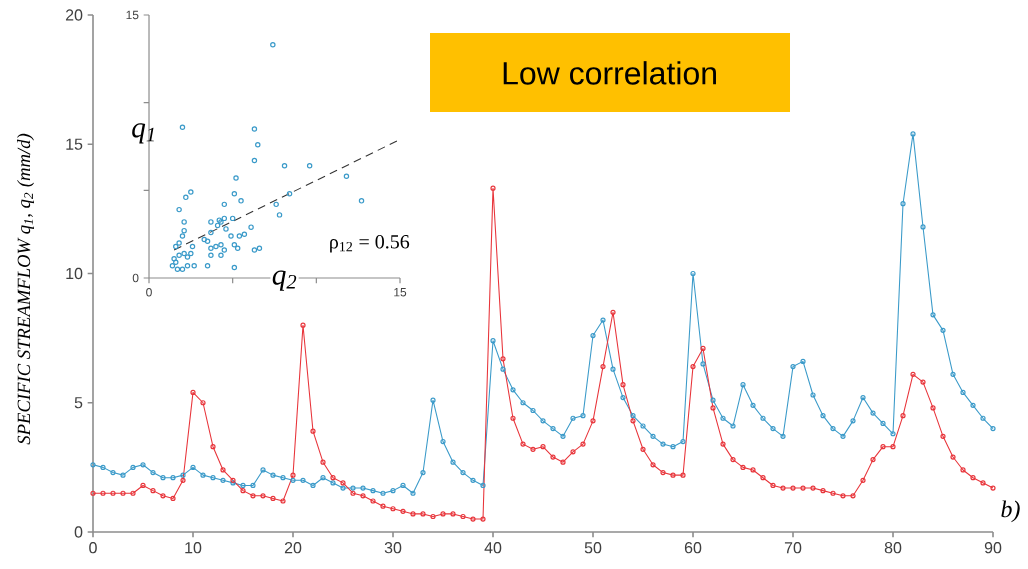 The height and width of the screenshot is (569, 1028). What do you see at coordinates (78, 403) in the screenshot?
I see `y-tick-label: 5` at bounding box center [78, 403].